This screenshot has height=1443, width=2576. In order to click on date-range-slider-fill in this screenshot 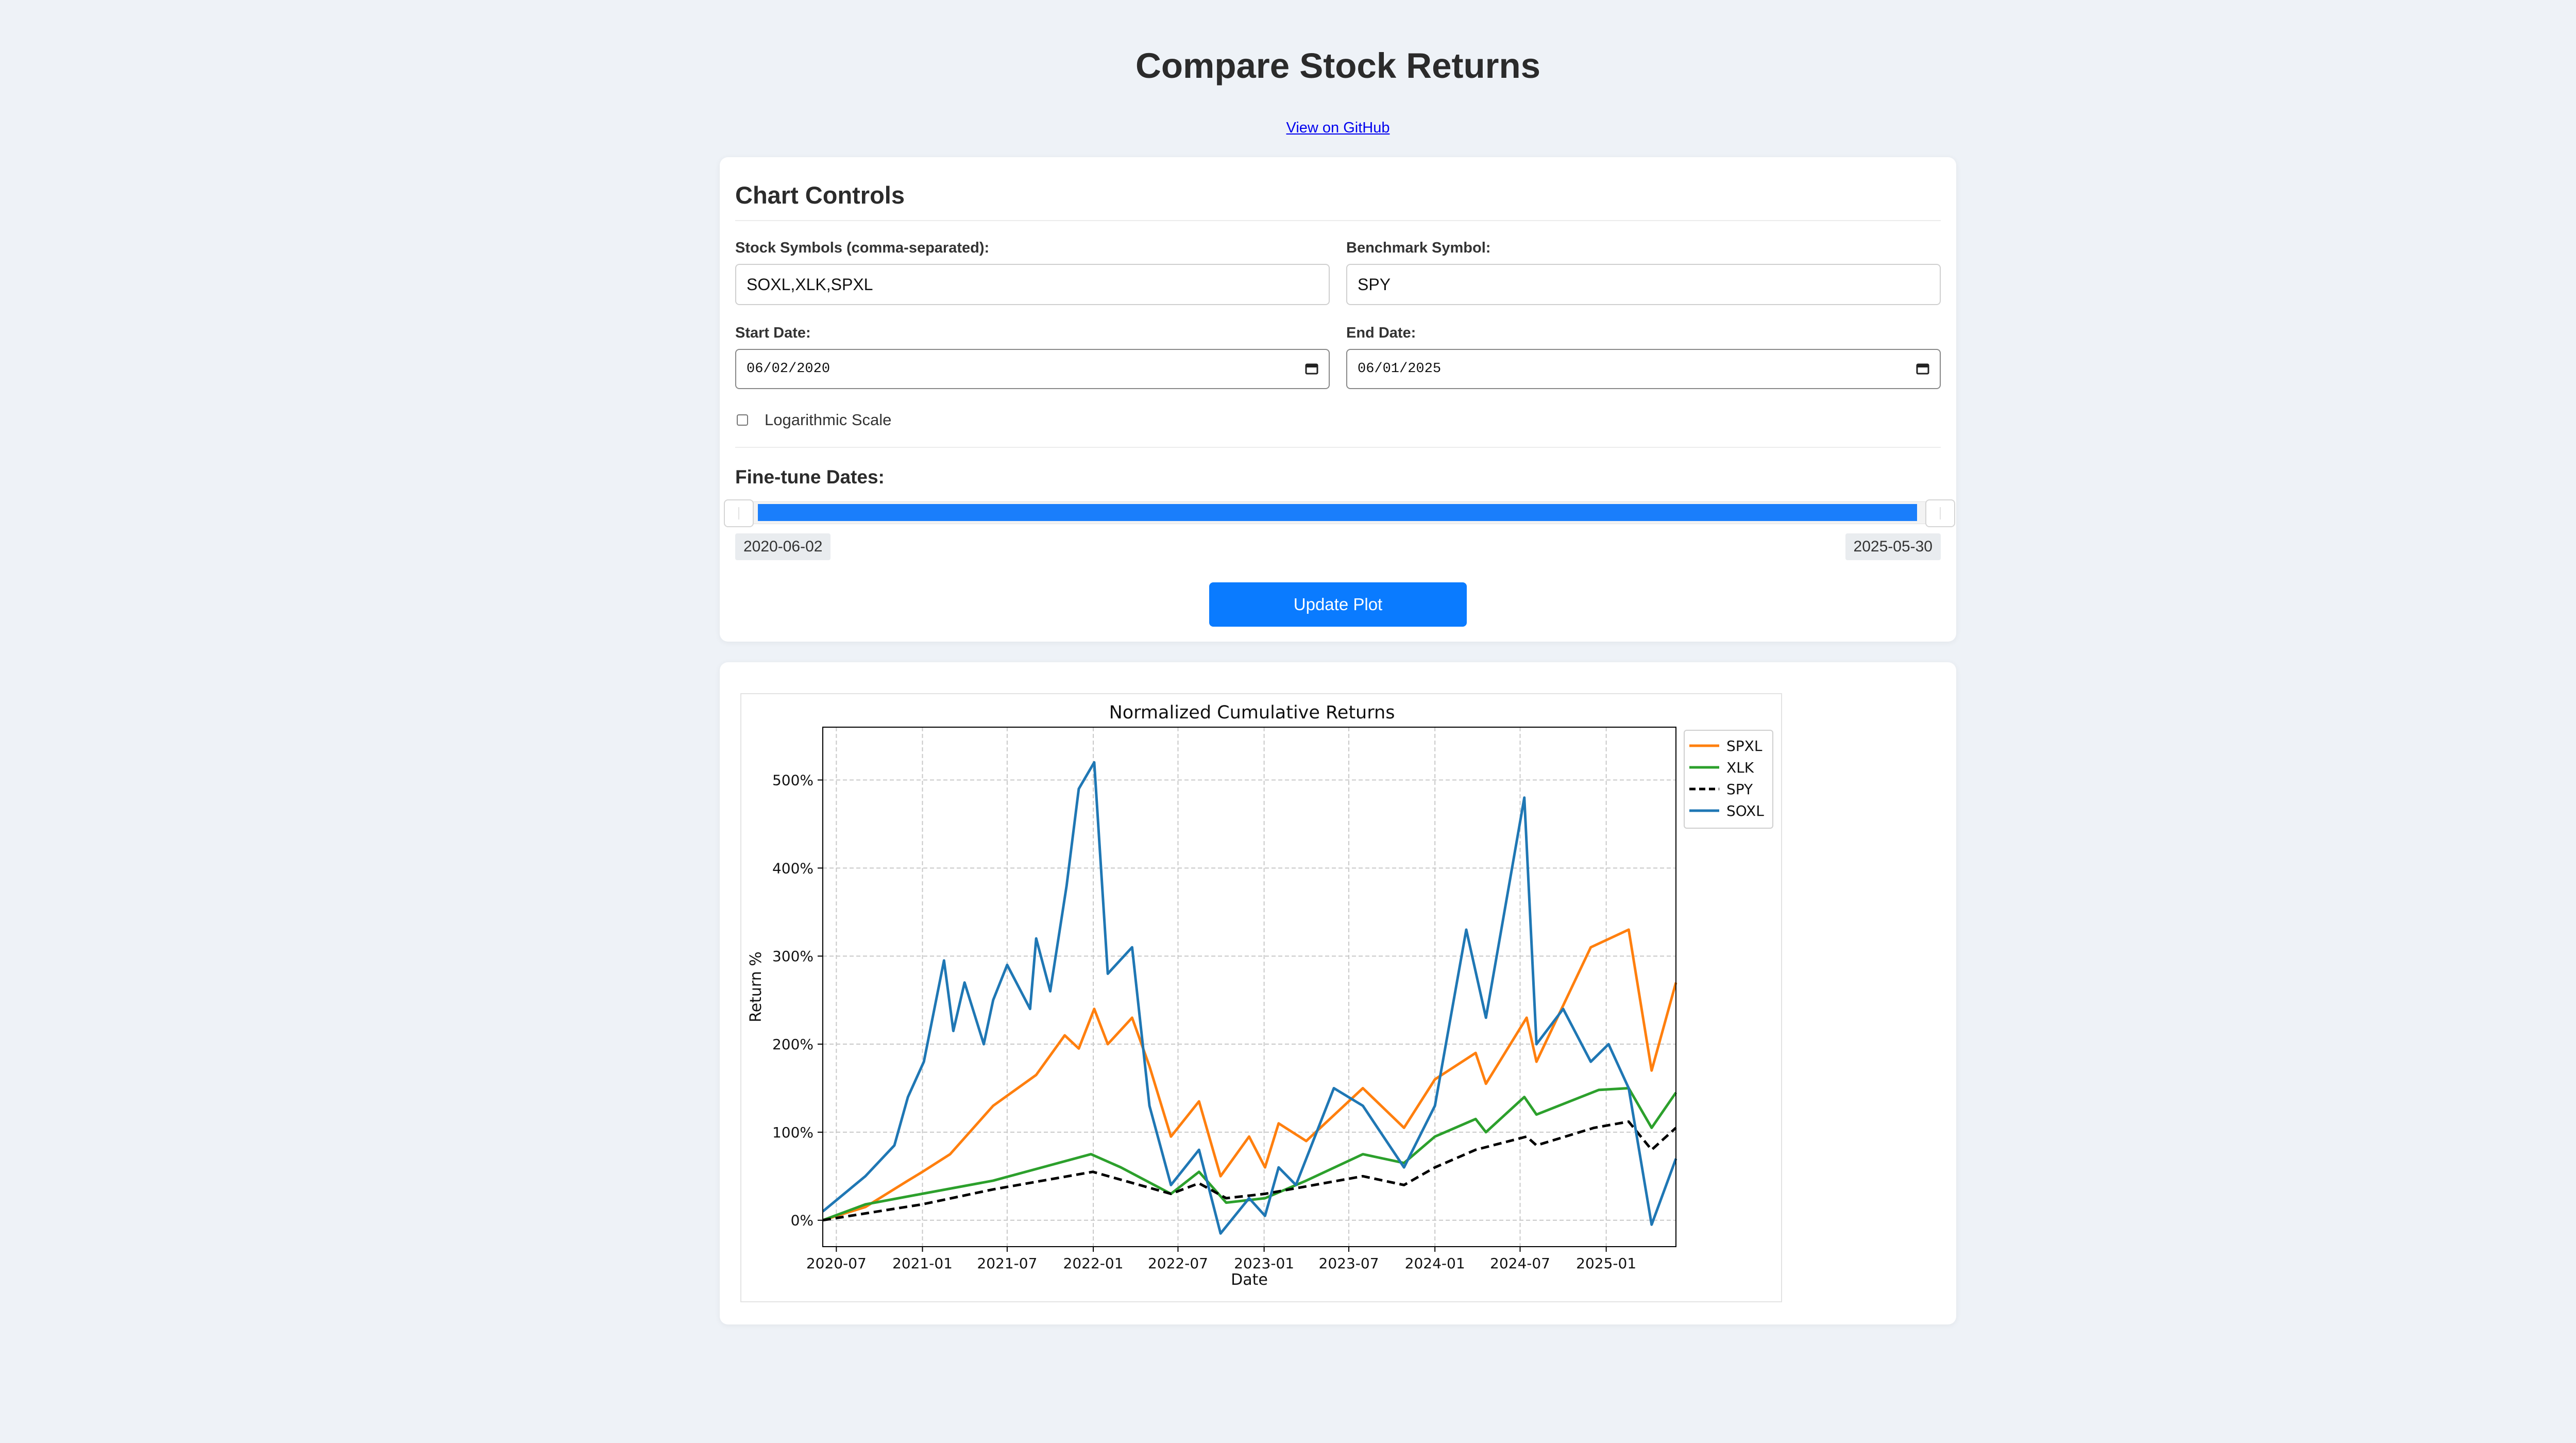, I will do `click(1337, 512)`.